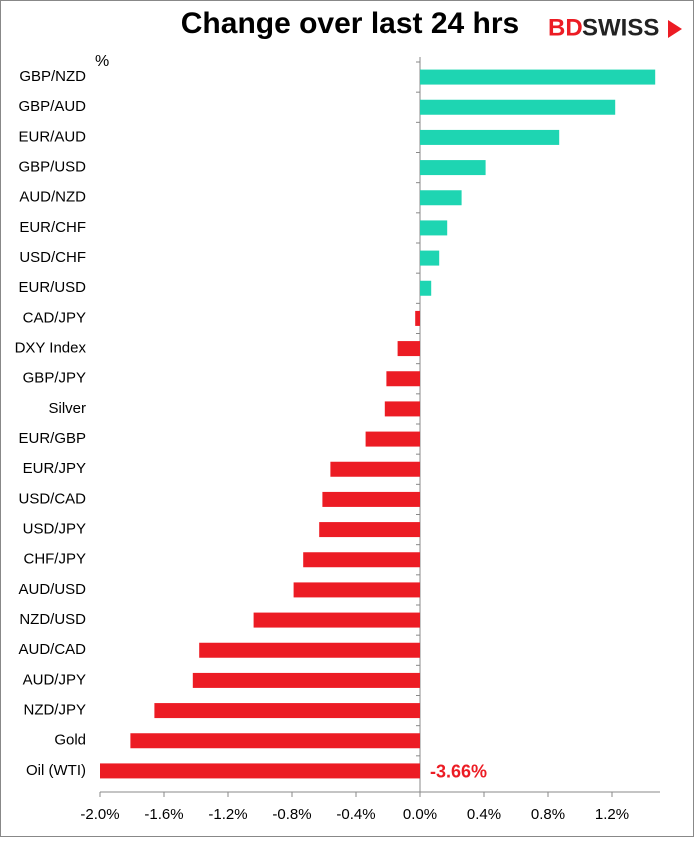 This screenshot has height=842, width=694. I want to click on y-tick-label: GBP/USD, so click(52, 167).